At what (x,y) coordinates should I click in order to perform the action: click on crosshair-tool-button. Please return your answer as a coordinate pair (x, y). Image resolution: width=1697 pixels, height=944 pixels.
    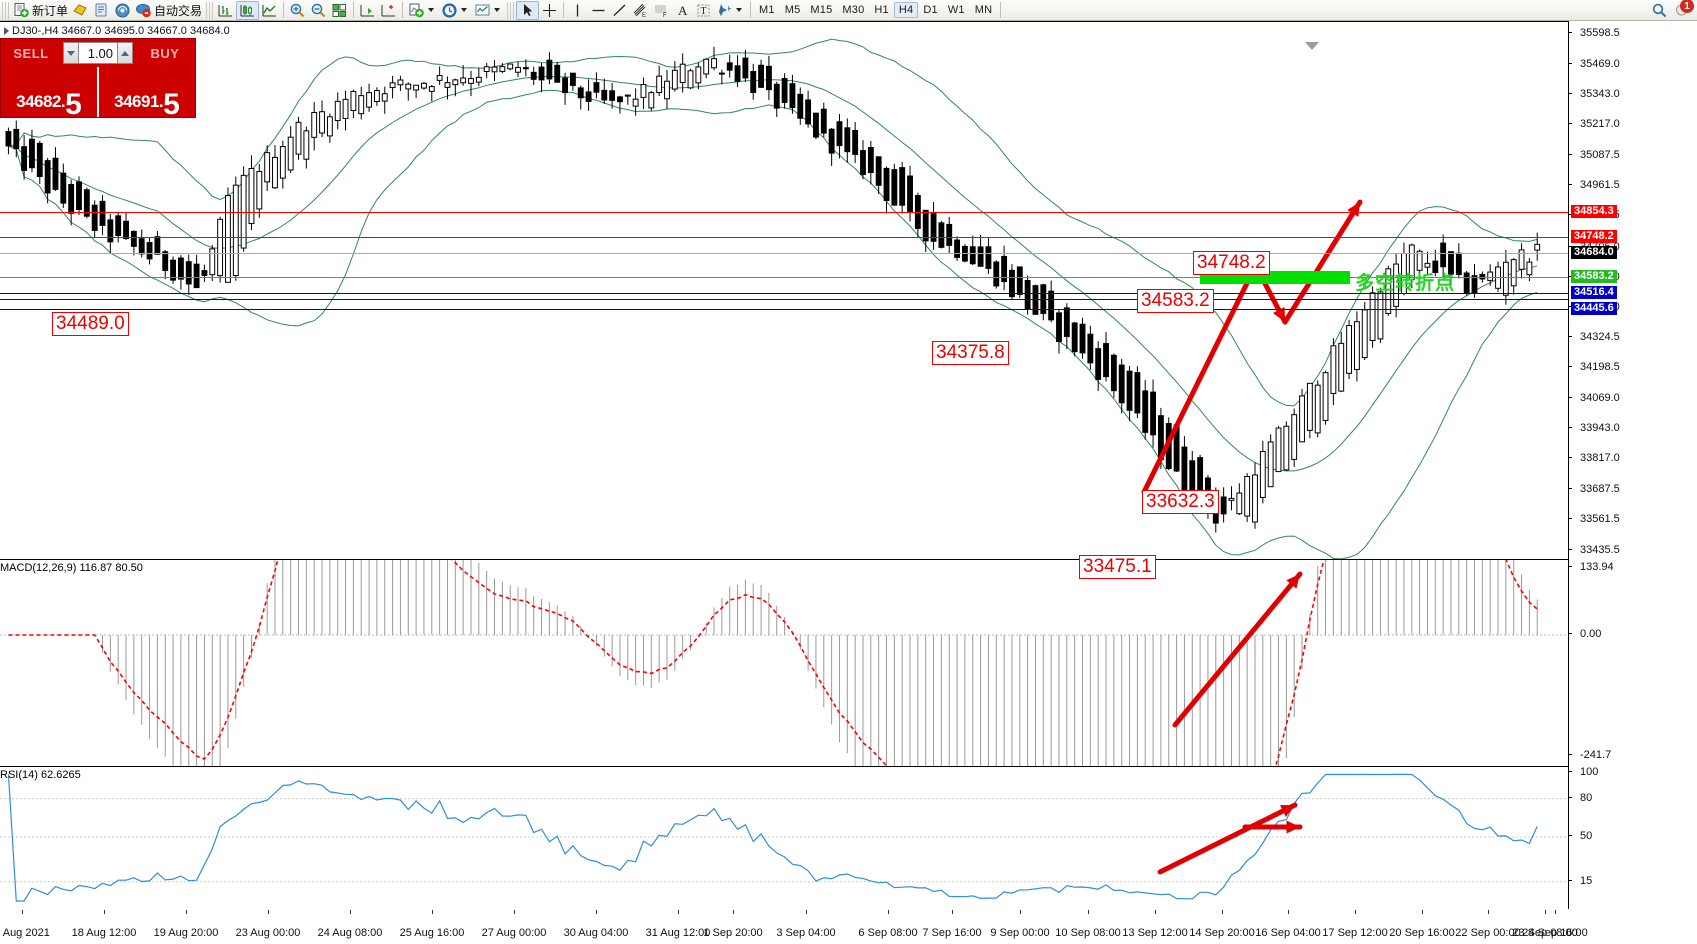
    Looking at the image, I should click on (549, 10).